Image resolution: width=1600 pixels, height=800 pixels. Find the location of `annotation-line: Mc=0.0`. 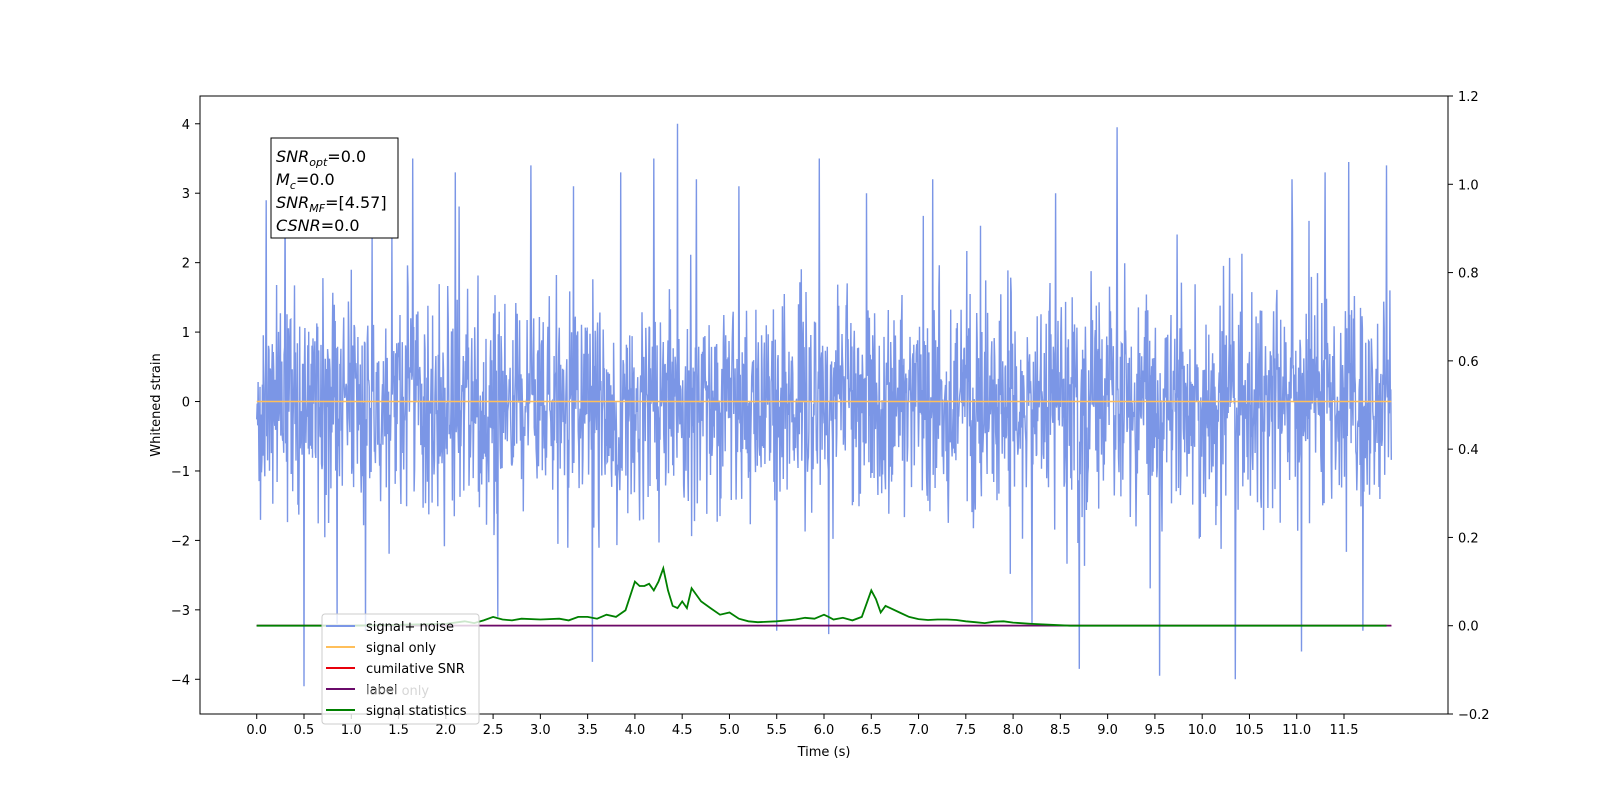

annotation-line: Mc=0.0 is located at coordinates (305, 181).